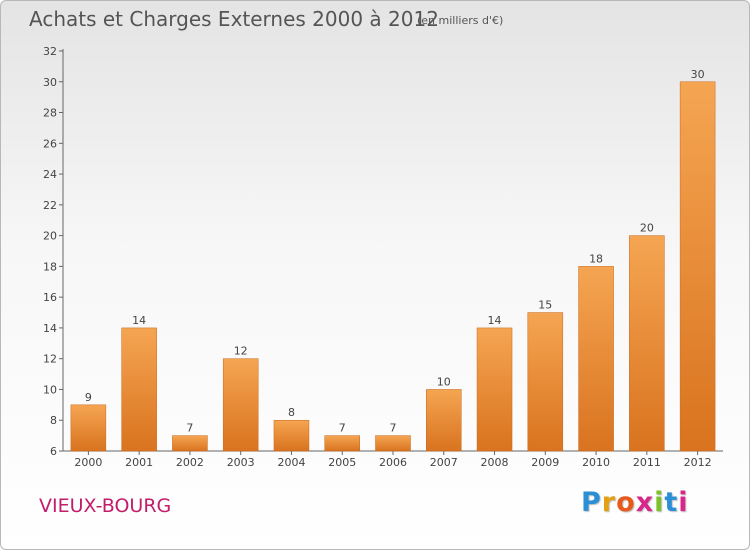  I want to click on y-tick-label: 14, so click(50, 328).